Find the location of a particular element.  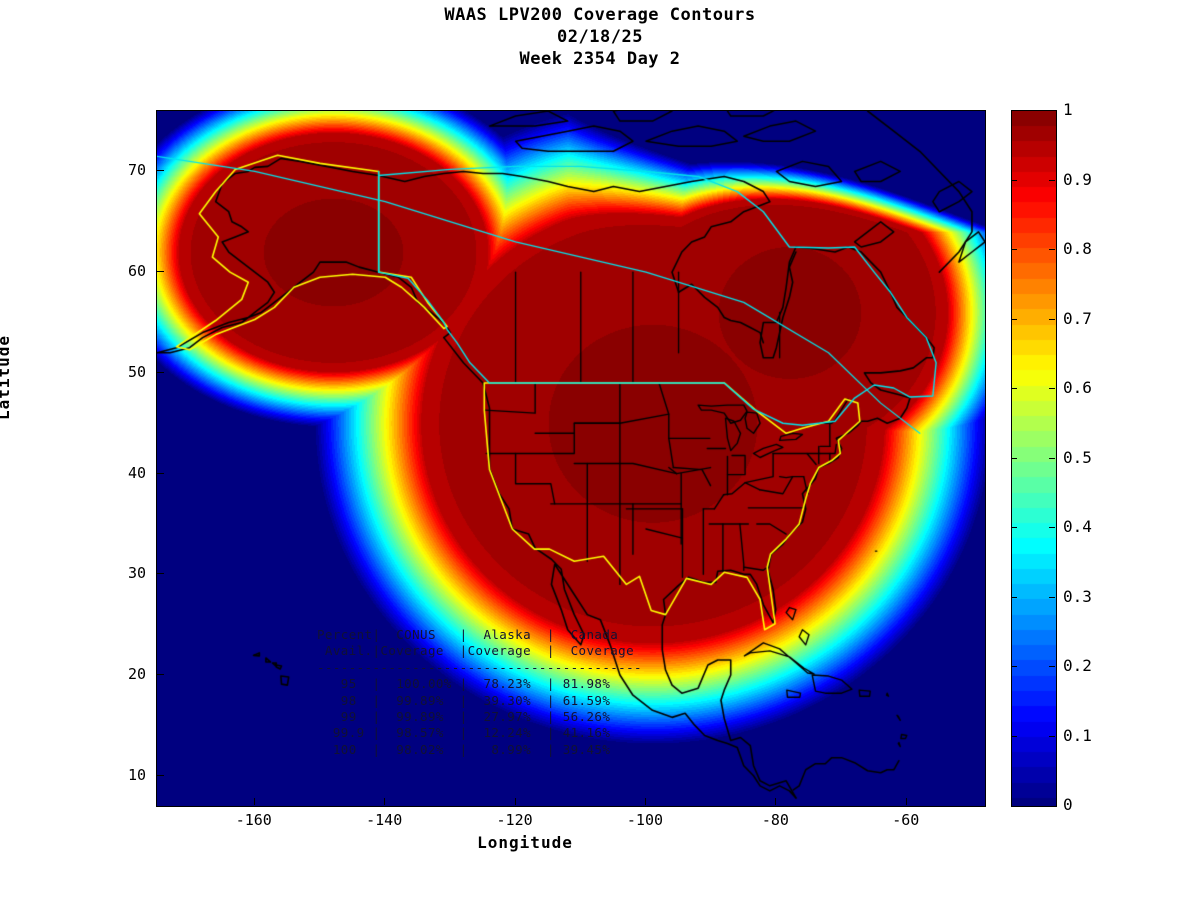

colorbar-label-5: 0.5 is located at coordinates (1077, 457).